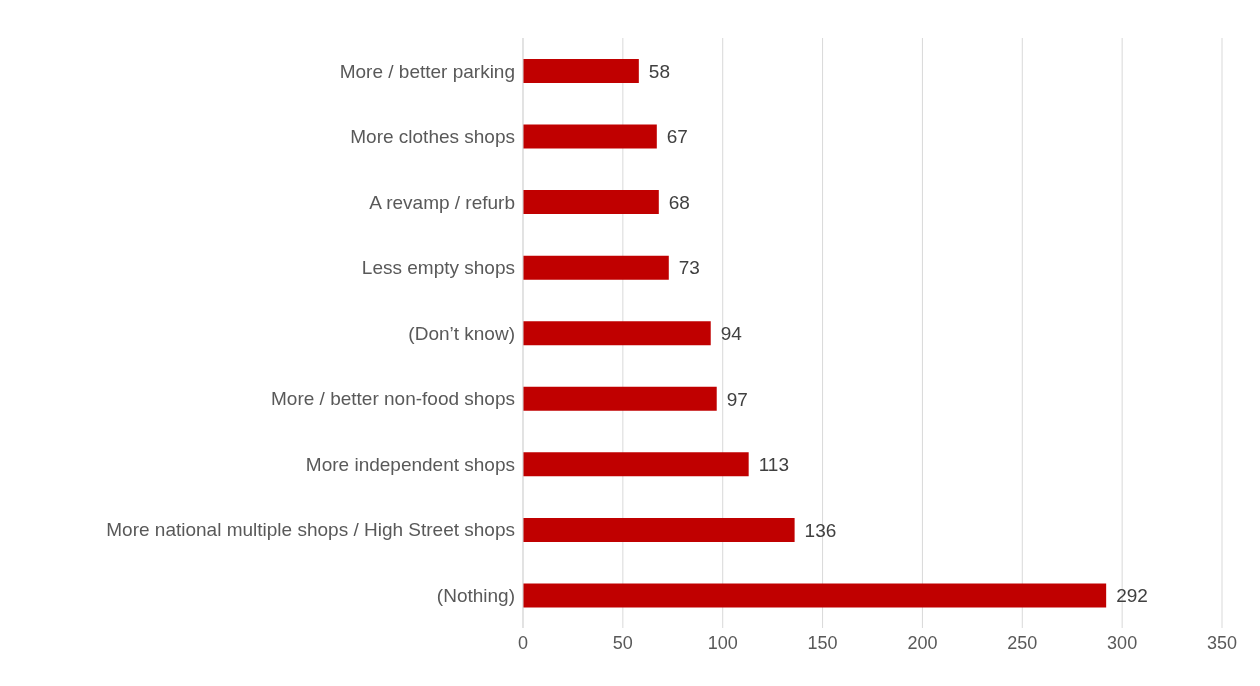 This screenshot has height=686, width=1260. What do you see at coordinates (679, 202) in the screenshot?
I see `data-label: 68` at bounding box center [679, 202].